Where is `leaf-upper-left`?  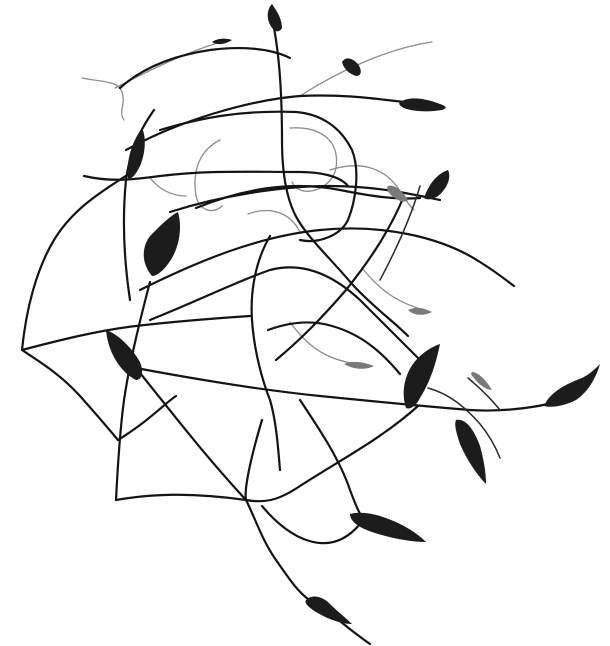
leaf-upper-left is located at coordinates (136, 153).